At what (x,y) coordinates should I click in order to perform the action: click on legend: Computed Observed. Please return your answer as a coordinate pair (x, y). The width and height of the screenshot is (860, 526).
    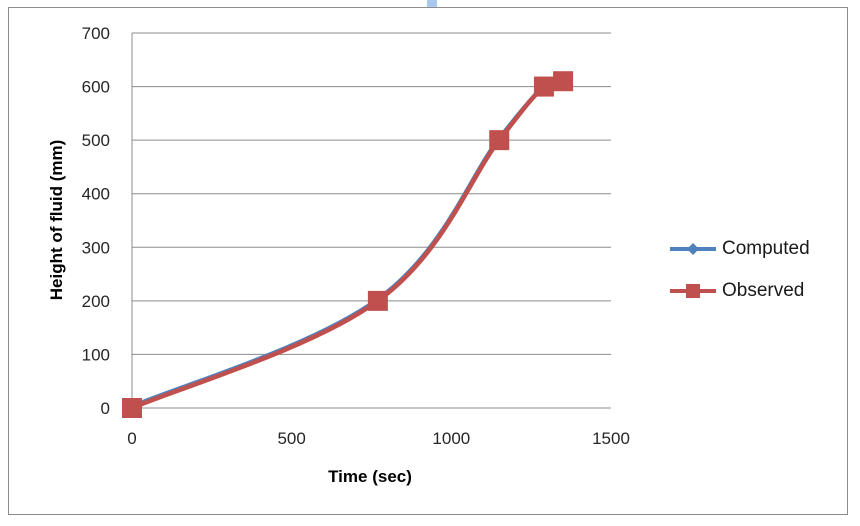
    Looking at the image, I should click on (739, 270).